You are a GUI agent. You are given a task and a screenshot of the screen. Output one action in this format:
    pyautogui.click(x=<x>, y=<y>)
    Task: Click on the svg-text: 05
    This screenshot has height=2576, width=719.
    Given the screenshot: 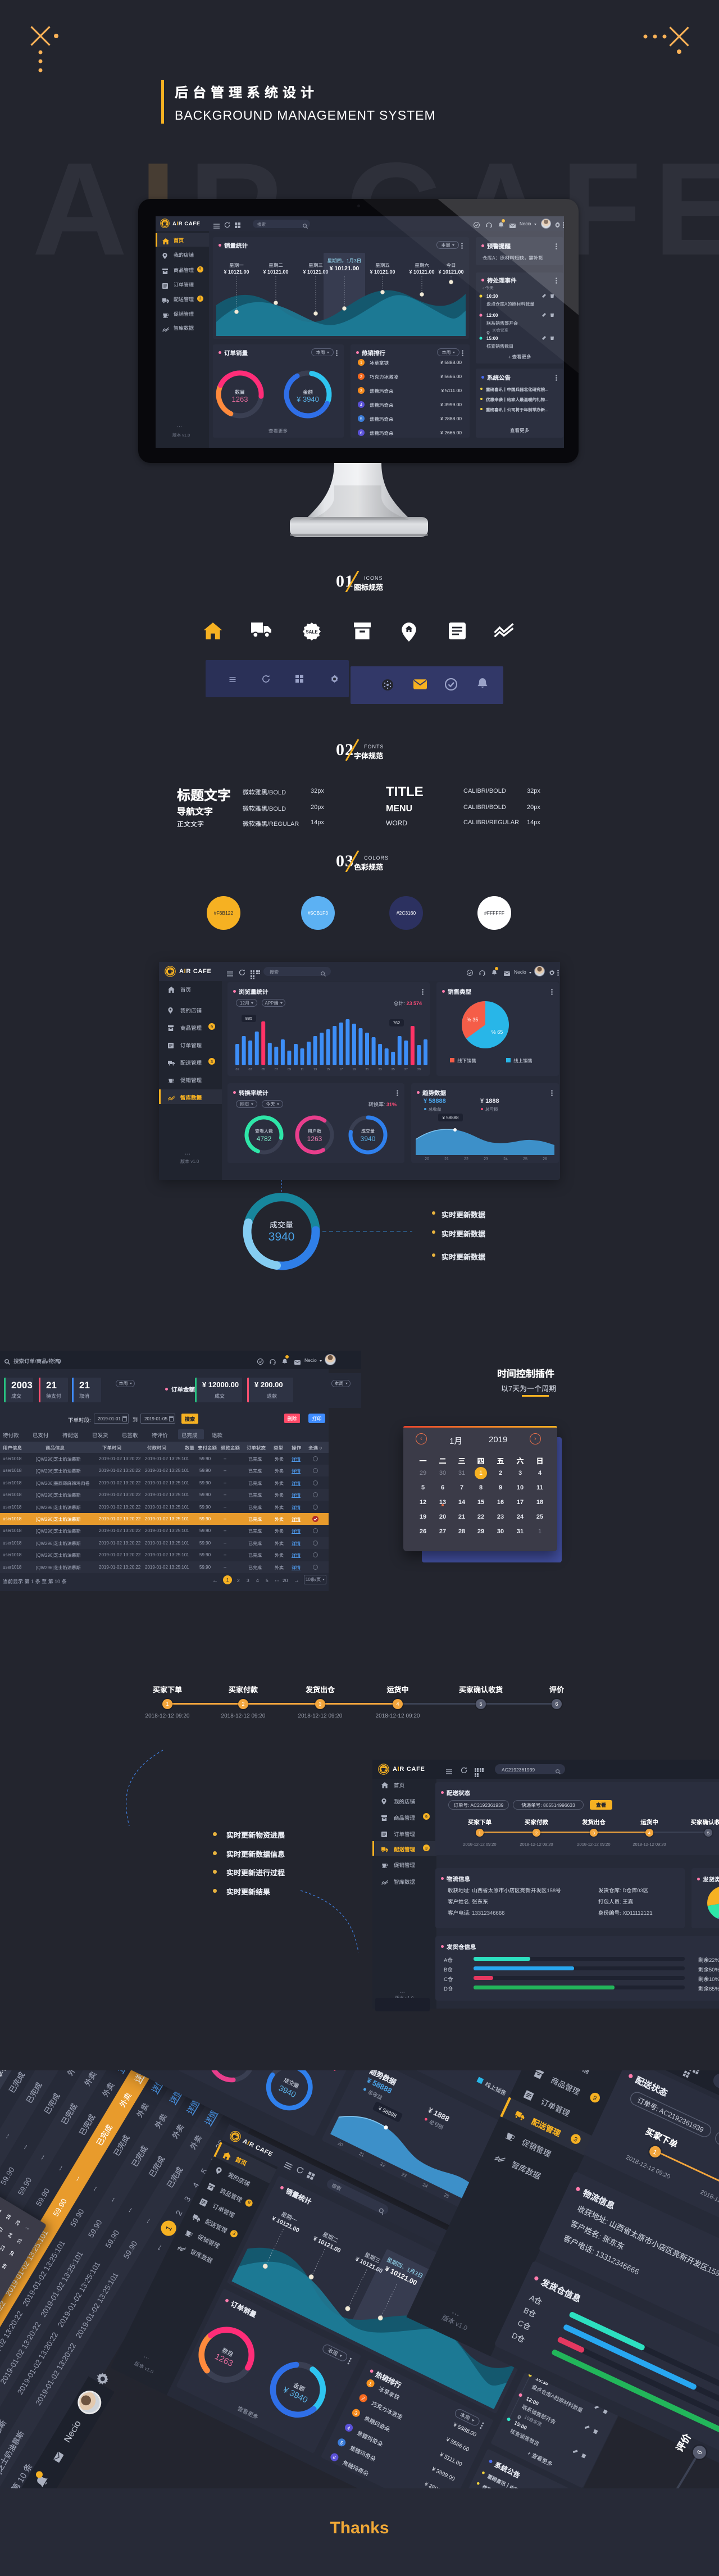 What is the action you would take?
    pyautogui.click(x=264, y=1069)
    